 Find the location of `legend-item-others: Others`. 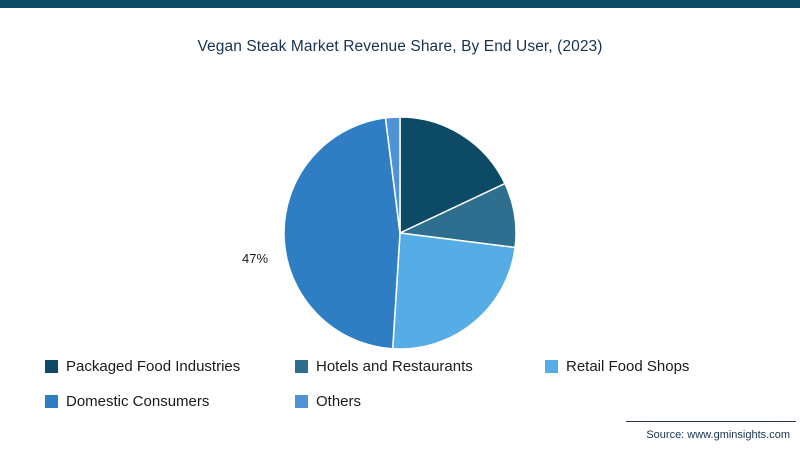

legend-item-others: Others is located at coordinates (420, 401).